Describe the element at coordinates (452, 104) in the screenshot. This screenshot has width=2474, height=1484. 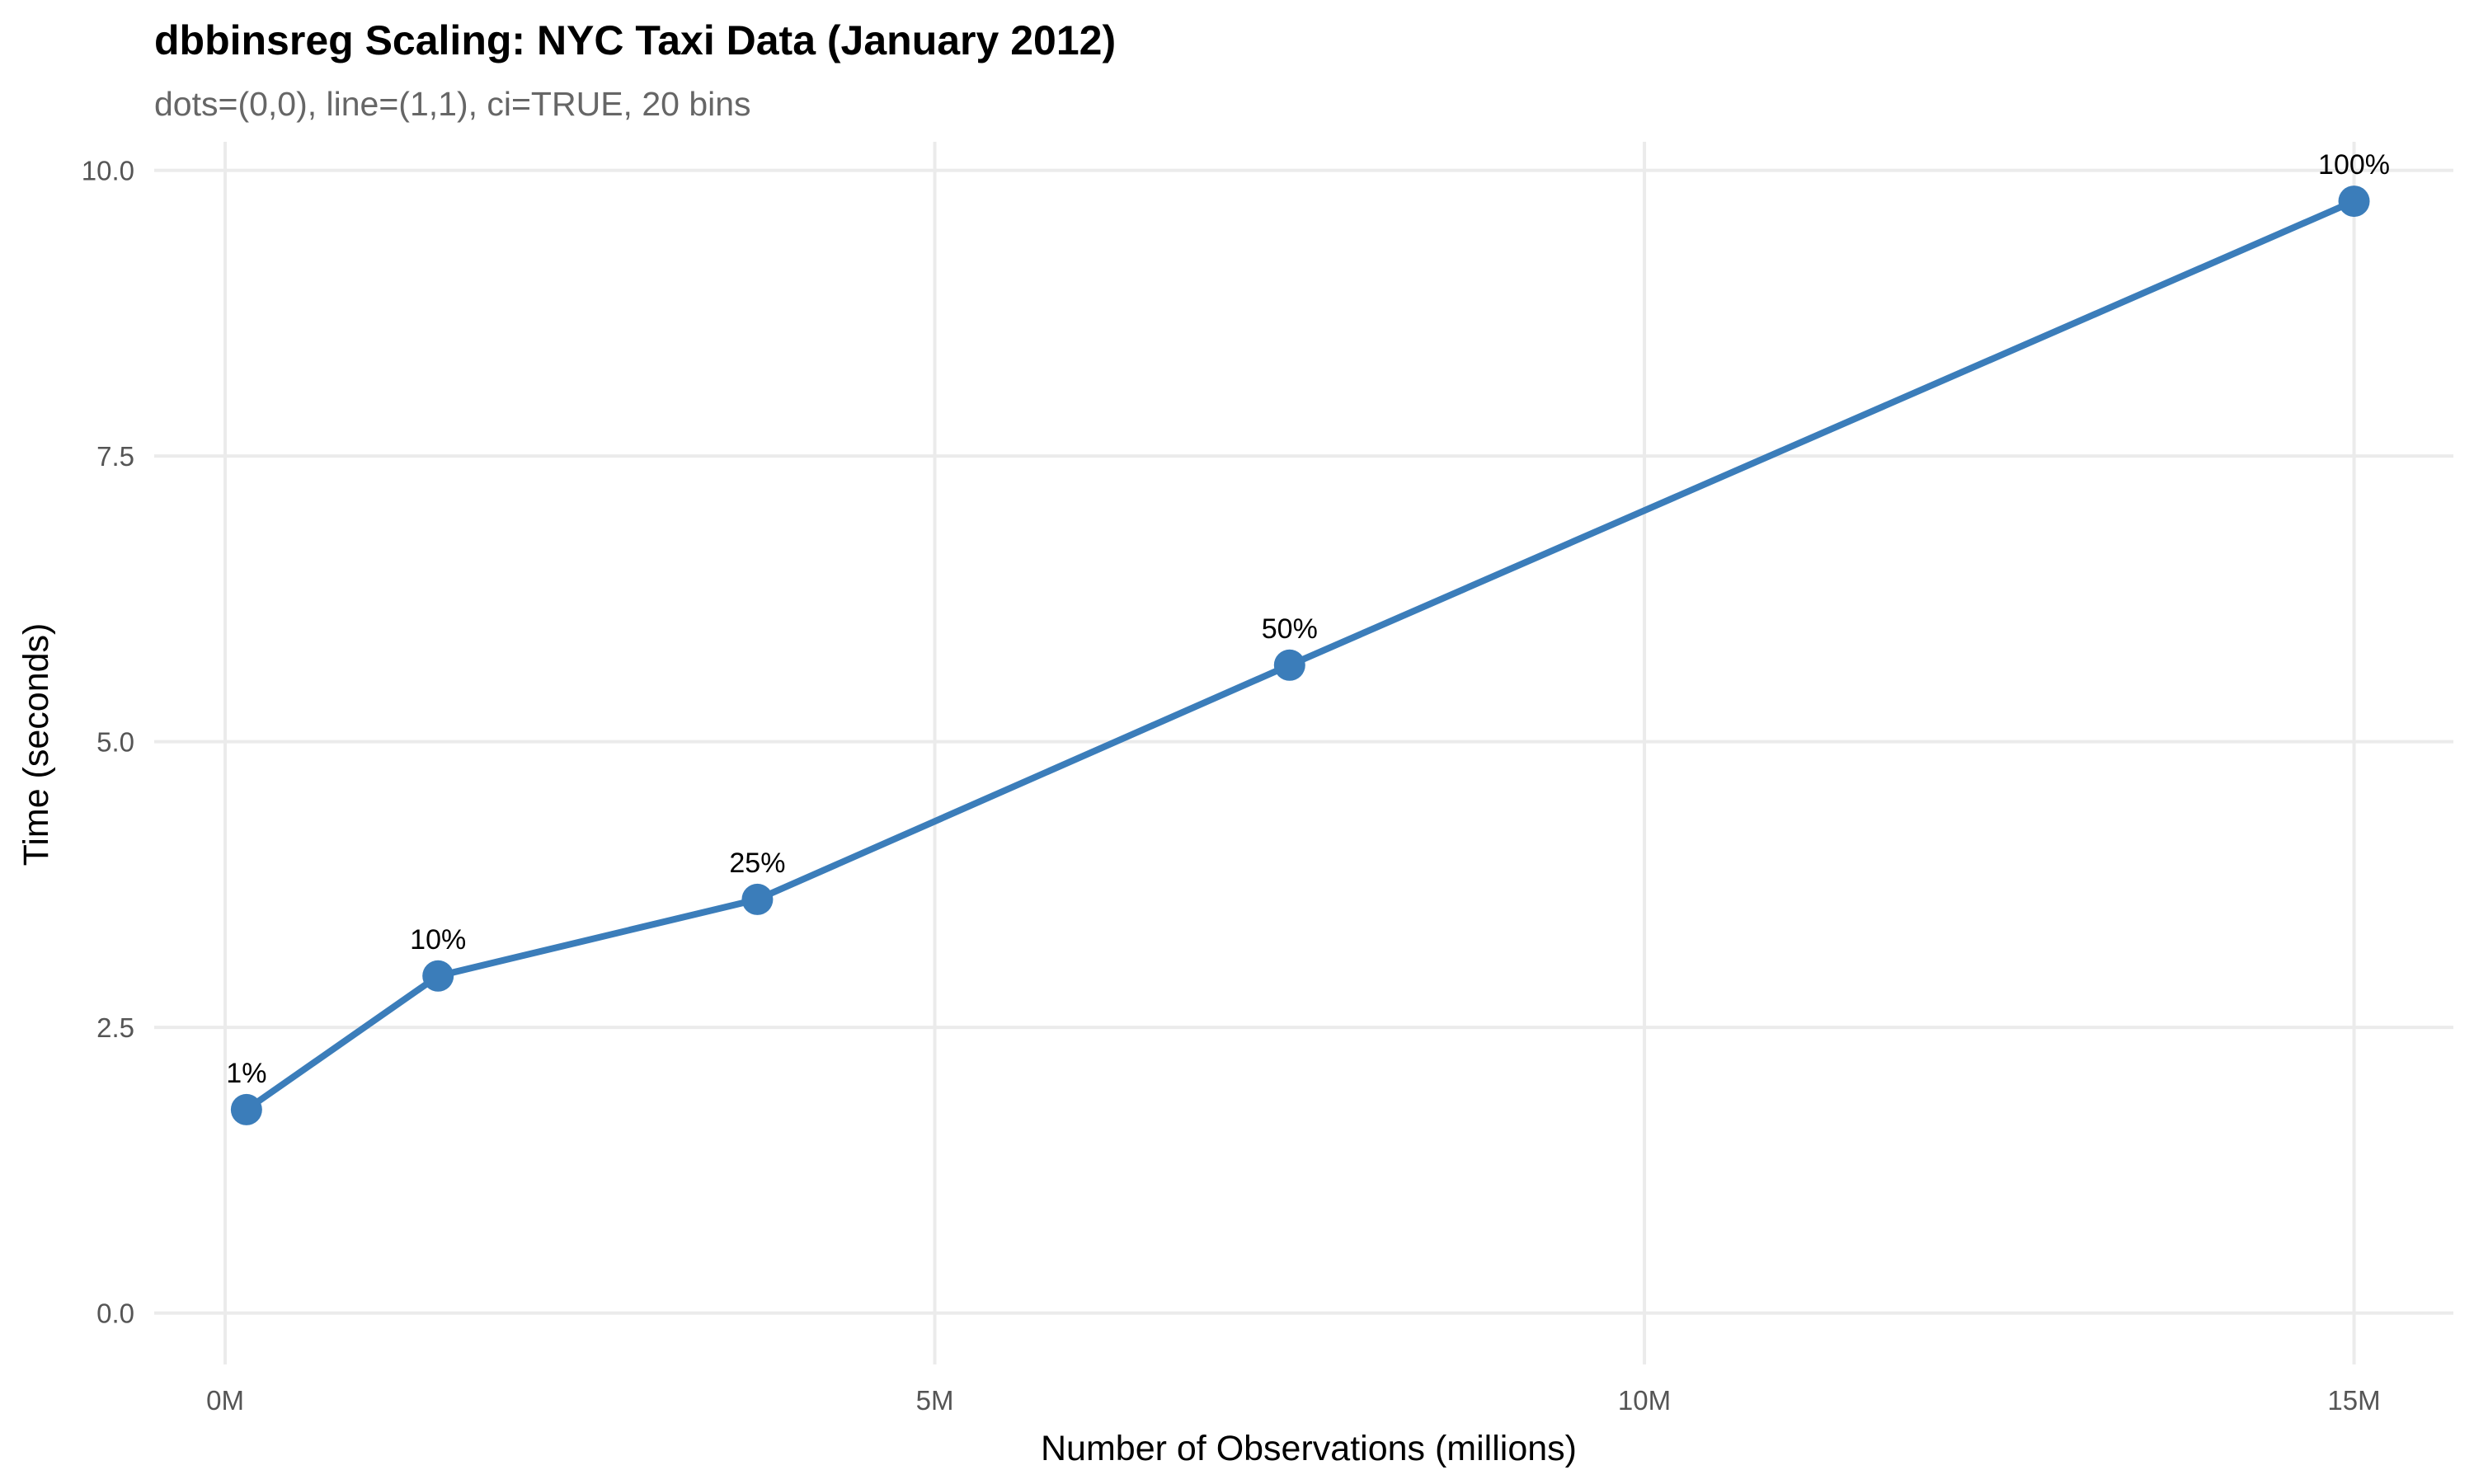
I see `chart-subtitle: dots=(0,0), line=(1,1), ci=TRUE, 20 bins` at that location.